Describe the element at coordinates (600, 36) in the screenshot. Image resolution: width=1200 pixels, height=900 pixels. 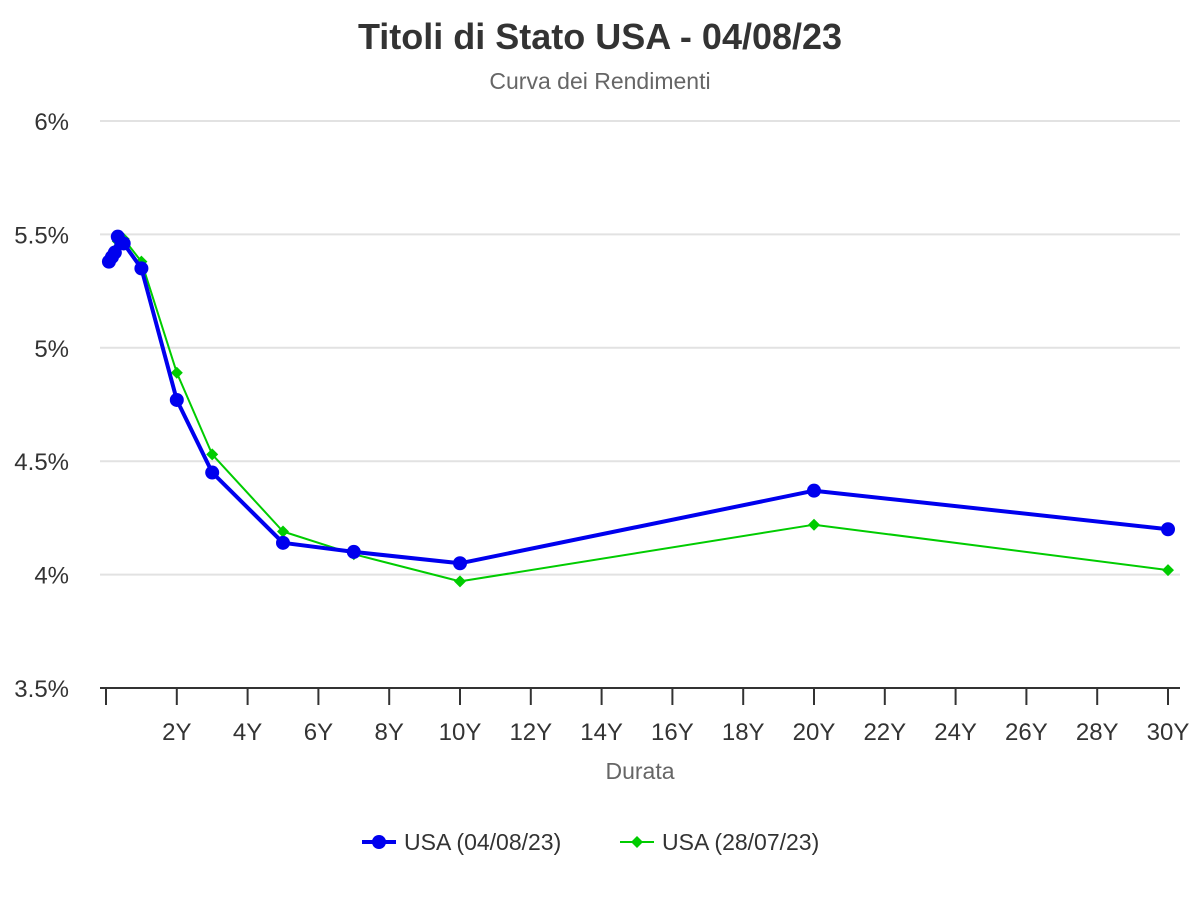
I see `chart-title: Titoli di Stato USA - 04/08/23` at that location.